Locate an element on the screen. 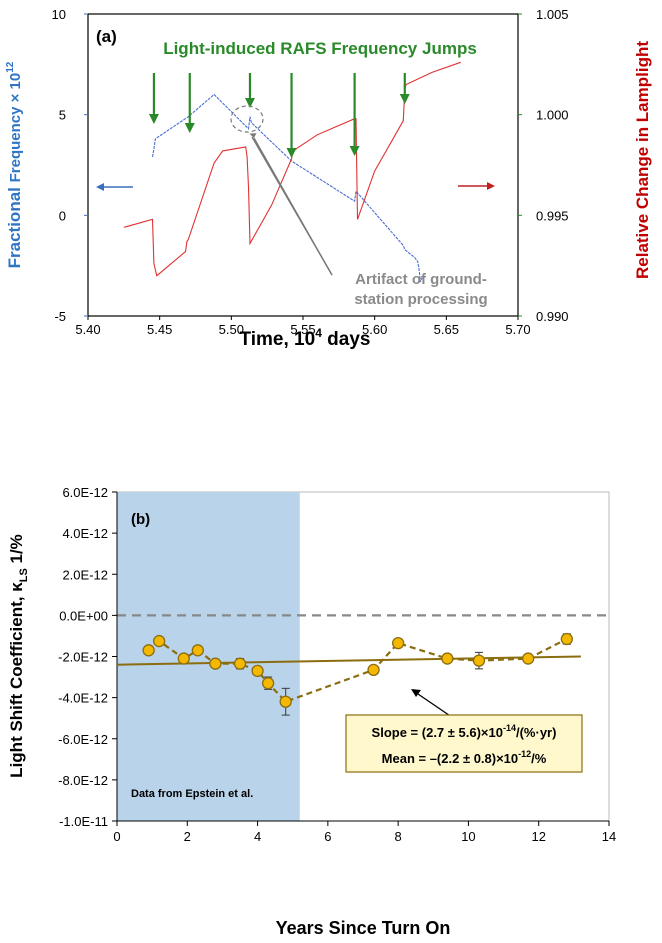  artifact-circle is located at coordinates (247, 119).